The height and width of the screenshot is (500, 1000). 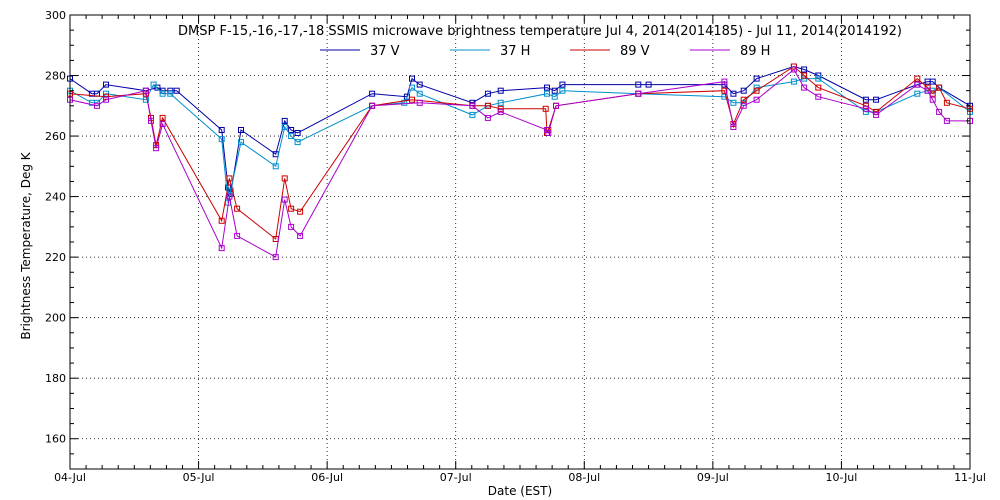 What do you see at coordinates (55, 257) in the screenshot?
I see `y-tick-label: 220` at bounding box center [55, 257].